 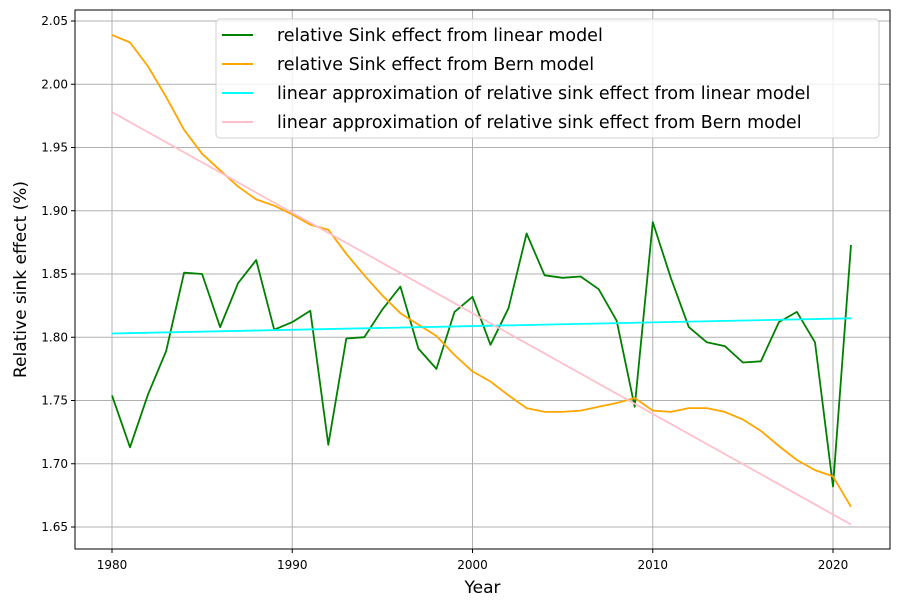 What do you see at coordinates (54, 401) in the screenshot?
I see `y-tick-label: 1.75` at bounding box center [54, 401].